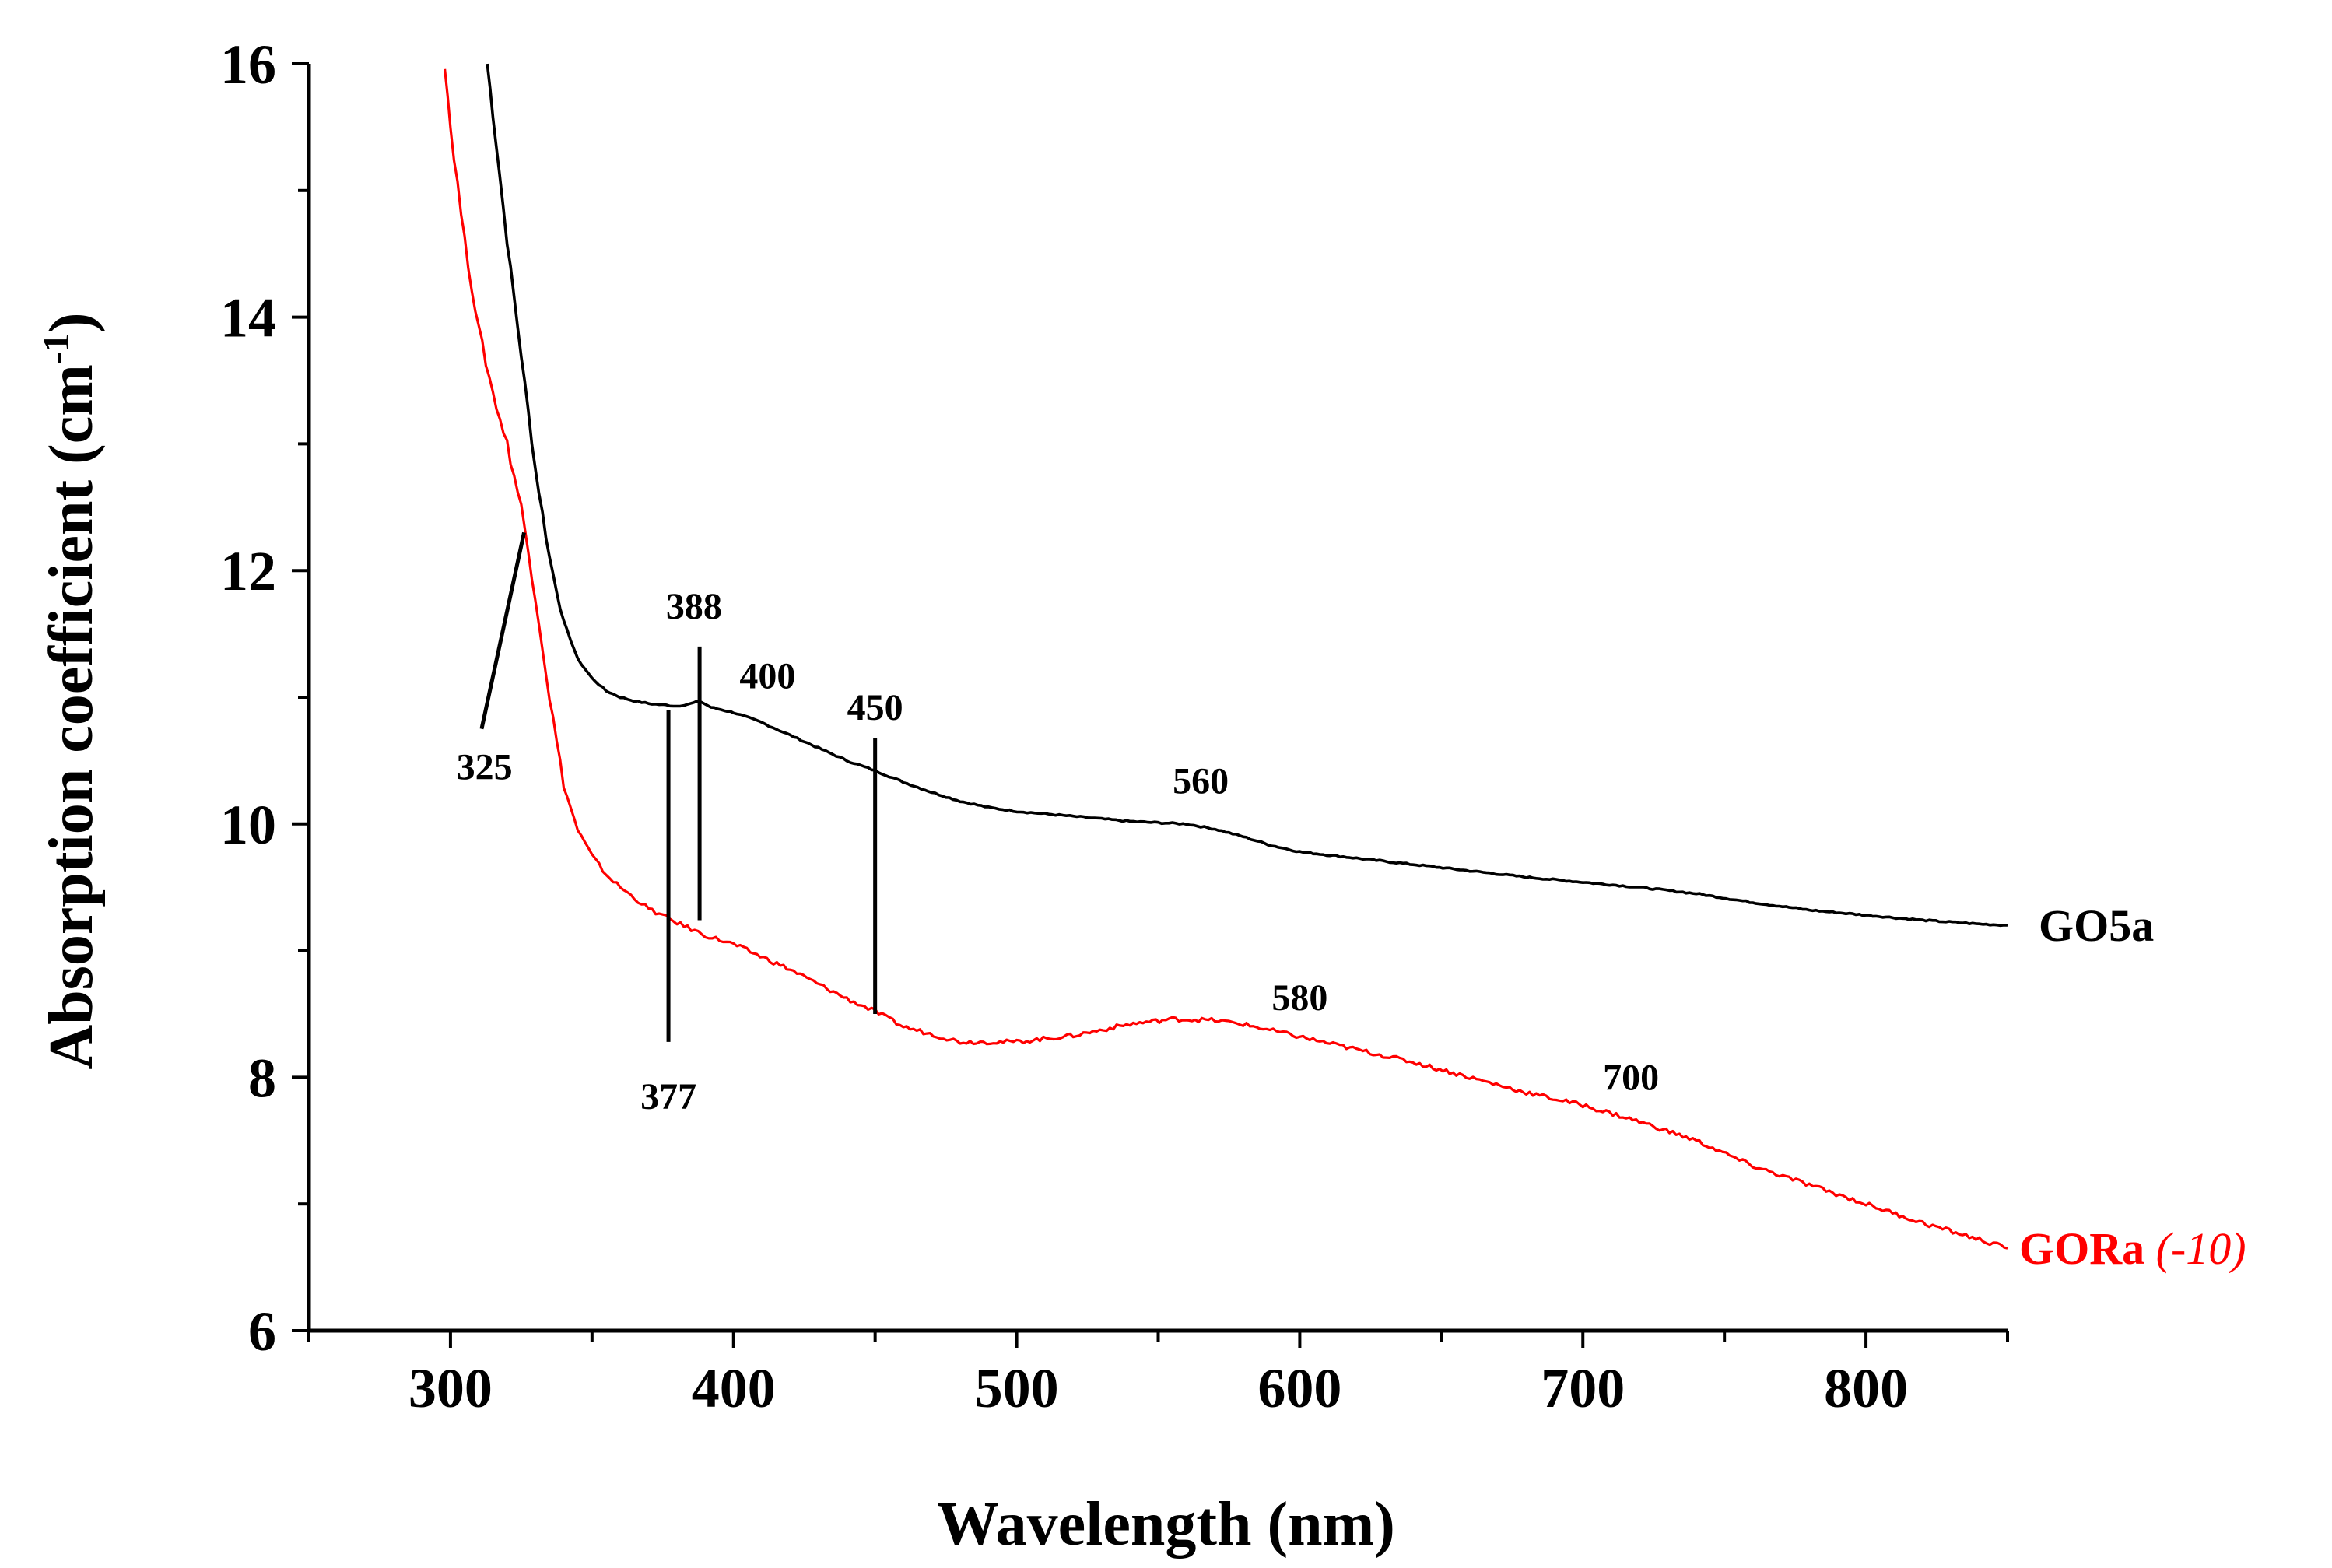 The height and width of the screenshot is (1568, 2332). Describe the element at coordinates (262, 1331) in the screenshot. I see `y-tick-label: 6` at that location.